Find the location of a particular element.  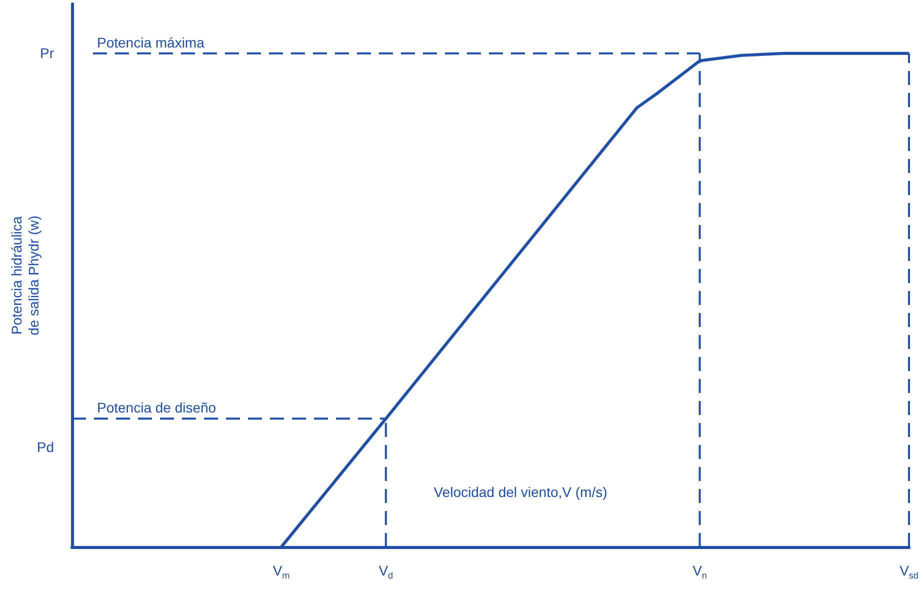

annotation: Potencia máxima is located at coordinates (151, 42).